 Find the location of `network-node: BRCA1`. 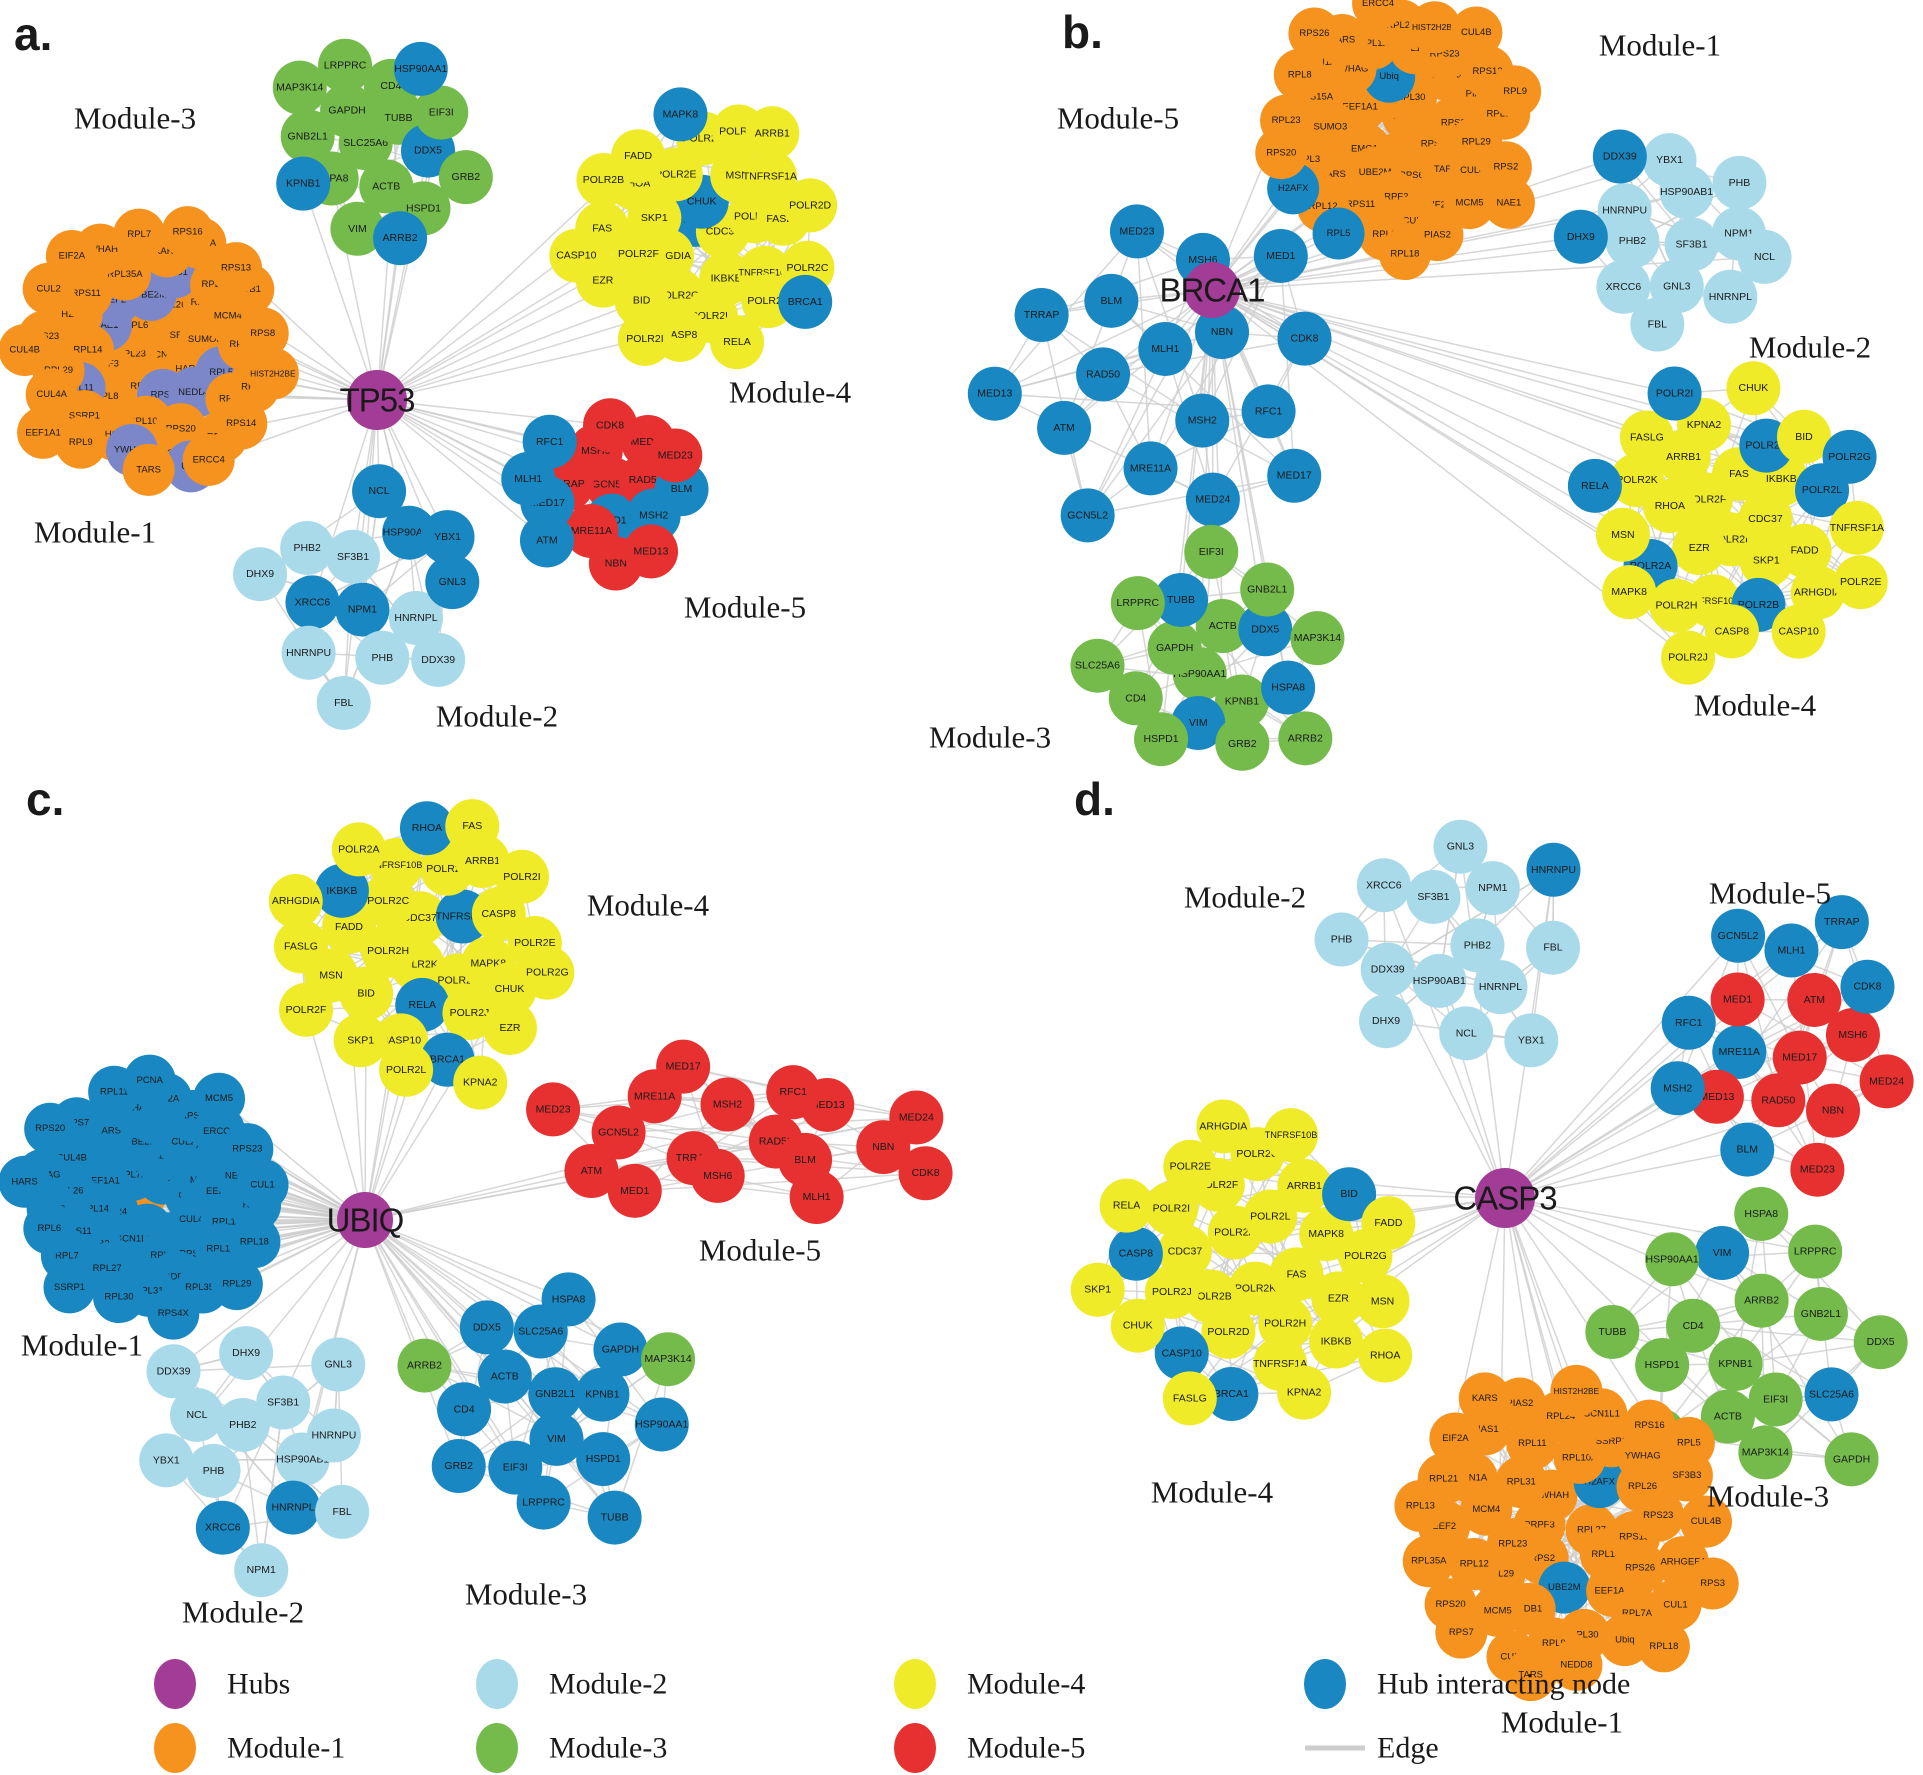

network-node: BRCA1 is located at coordinates (805, 301).